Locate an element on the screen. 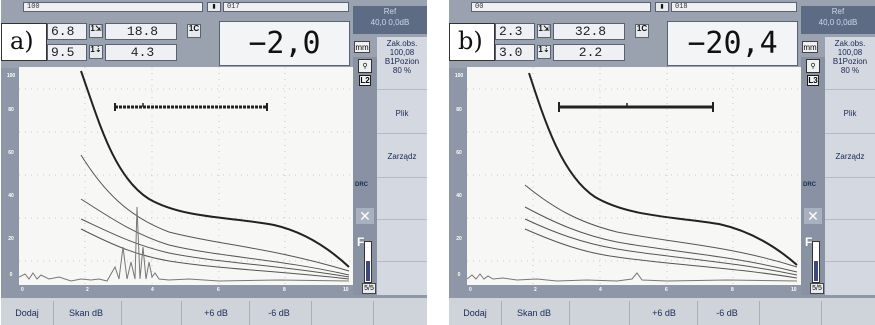 The width and height of the screenshot is (875, 325). unit-label: mm is located at coordinates (810, 47).